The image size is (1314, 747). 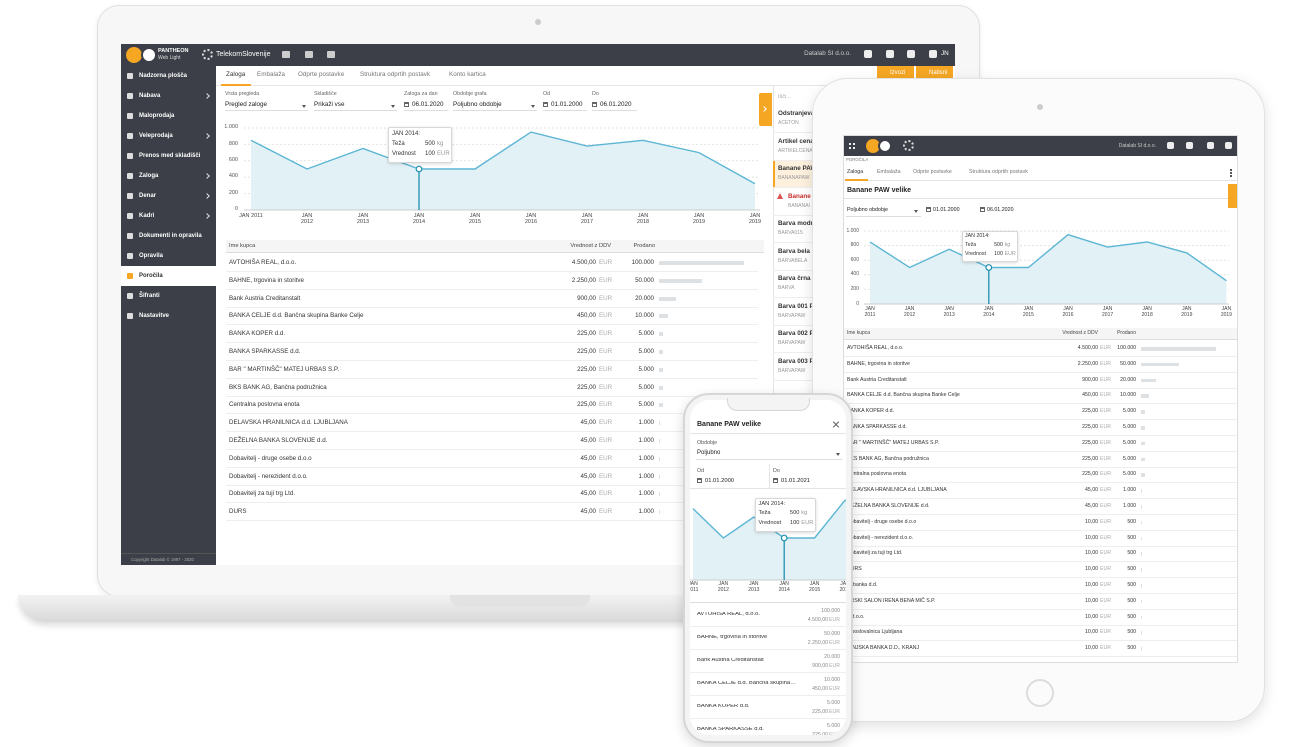 I want to click on item-name: Barva modr, so click(x=795, y=223).